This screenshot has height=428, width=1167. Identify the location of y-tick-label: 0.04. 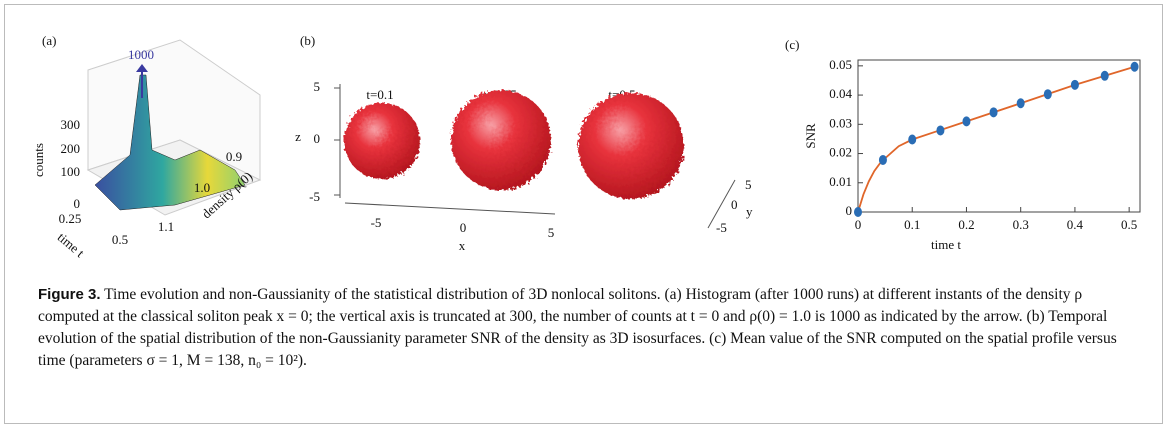
(840, 93).